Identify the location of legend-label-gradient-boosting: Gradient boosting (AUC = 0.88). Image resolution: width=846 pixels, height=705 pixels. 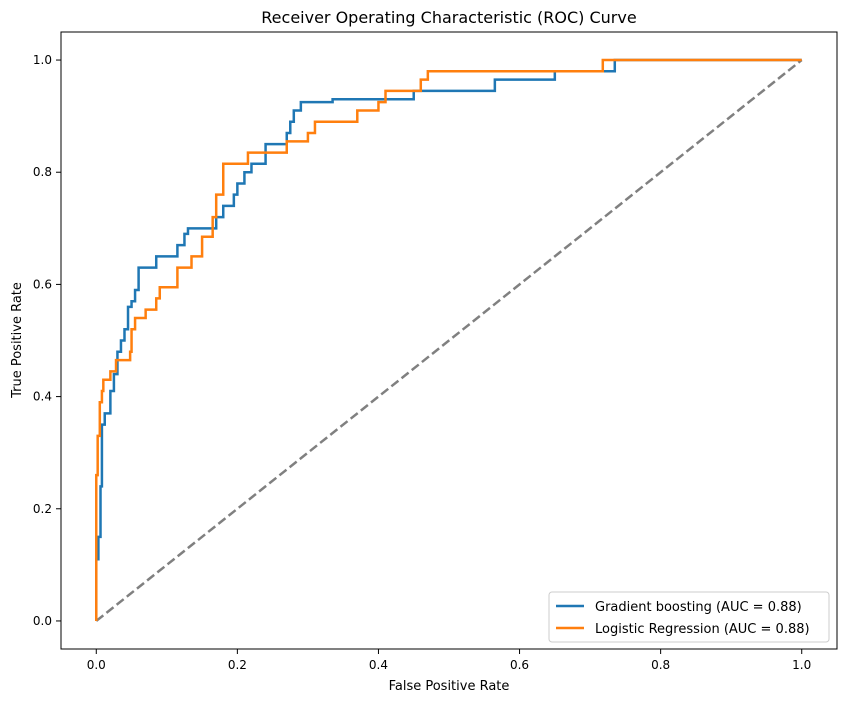
(698, 607).